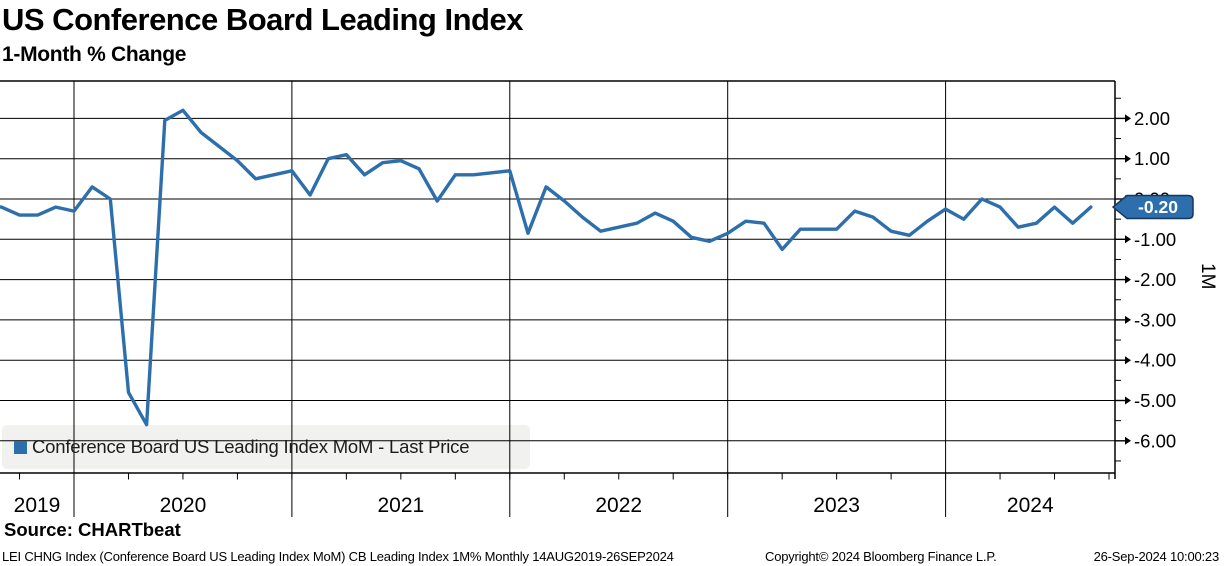  Describe the element at coordinates (262, 19) in the screenshot. I see `chart-title: US Conference Board Leading Index` at that location.